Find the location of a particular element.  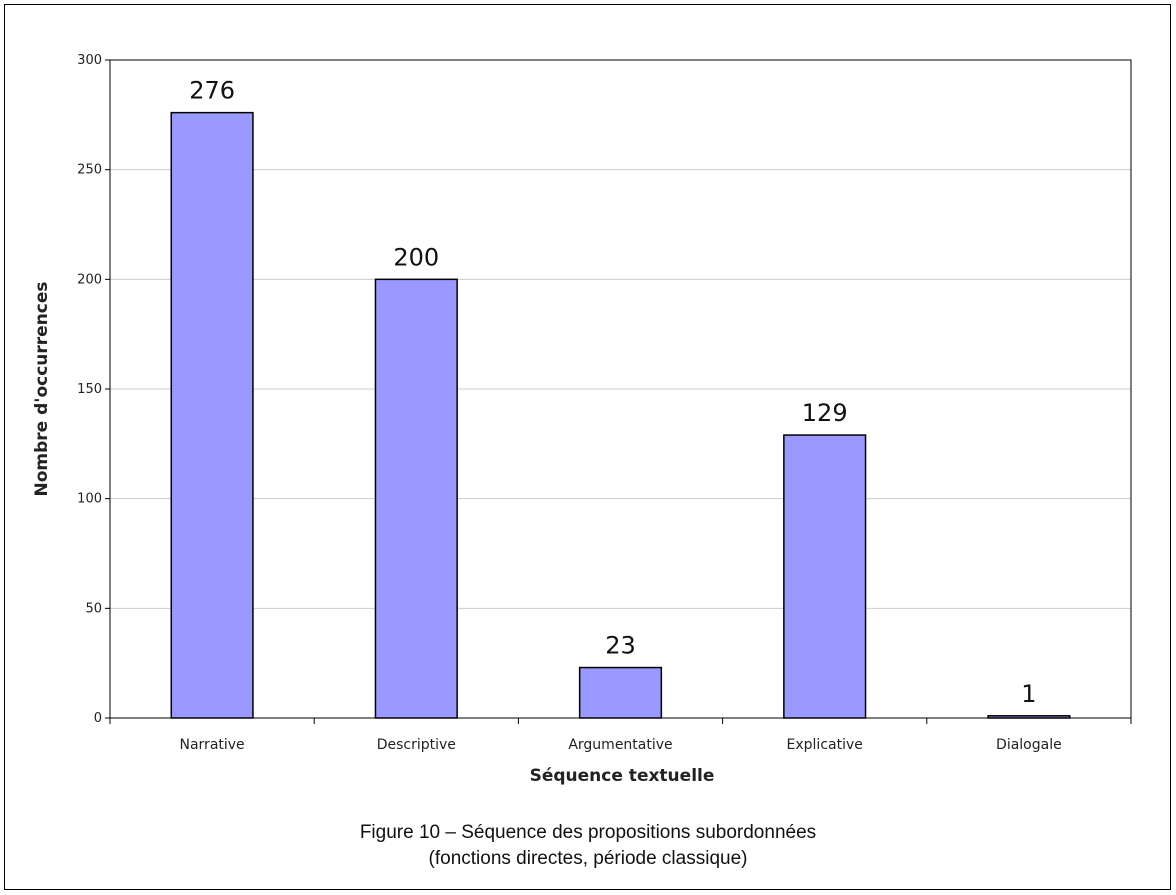

y-axis: 0 50 100 150 200 250 300 is located at coordinates (93, 389).